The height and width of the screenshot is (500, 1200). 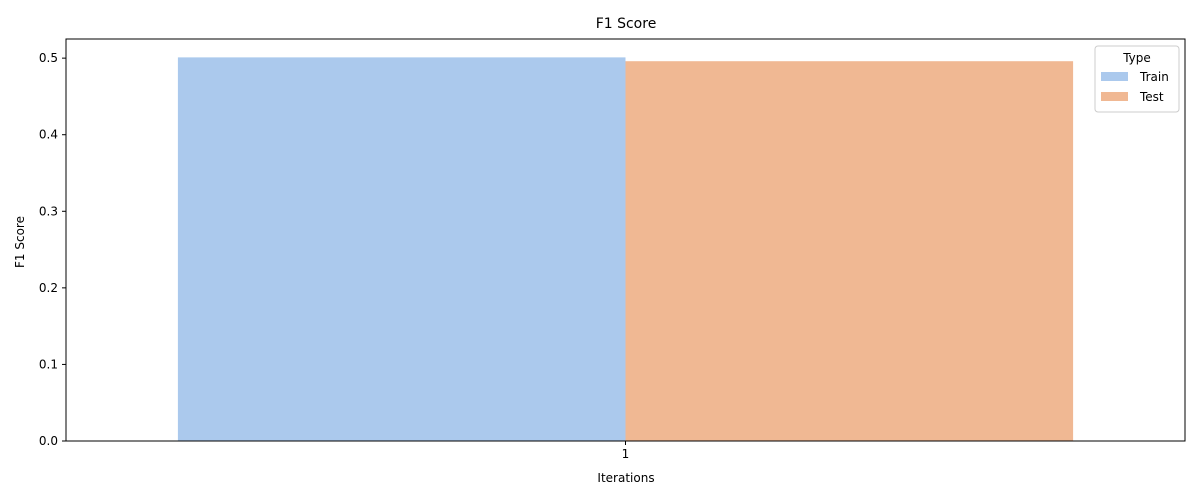 What do you see at coordinates (48, 135) in the screenshot?
I see `y-tick-label-4: 0.4` at bounding box center [48, 135].